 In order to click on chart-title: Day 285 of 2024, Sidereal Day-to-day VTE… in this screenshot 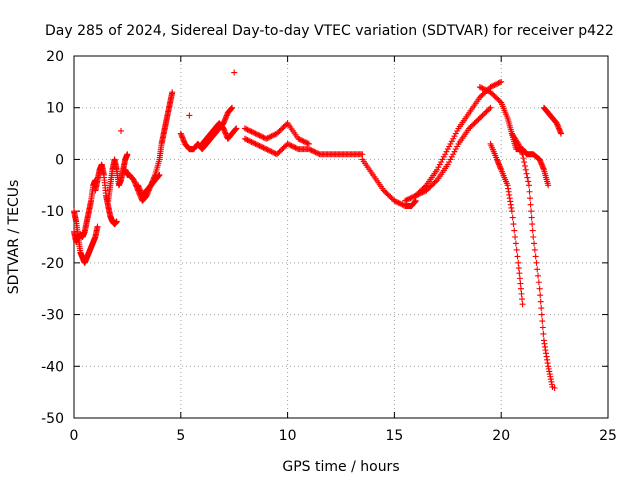, I will do `click(329, 31)`.